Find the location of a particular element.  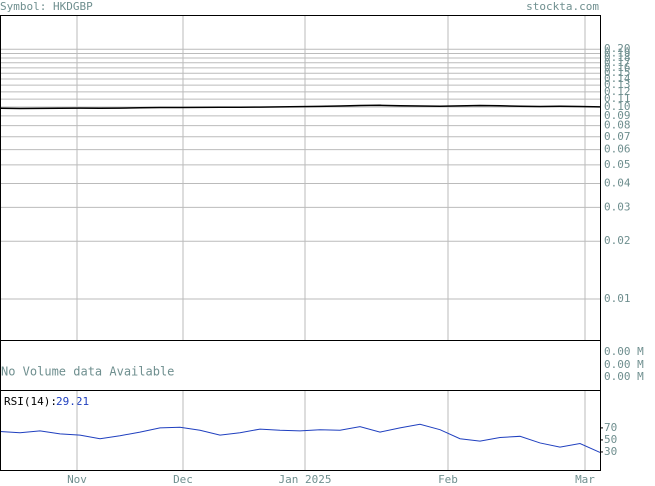

symbol: Symbol: HKDGBP is located at coordinates (46, 6).